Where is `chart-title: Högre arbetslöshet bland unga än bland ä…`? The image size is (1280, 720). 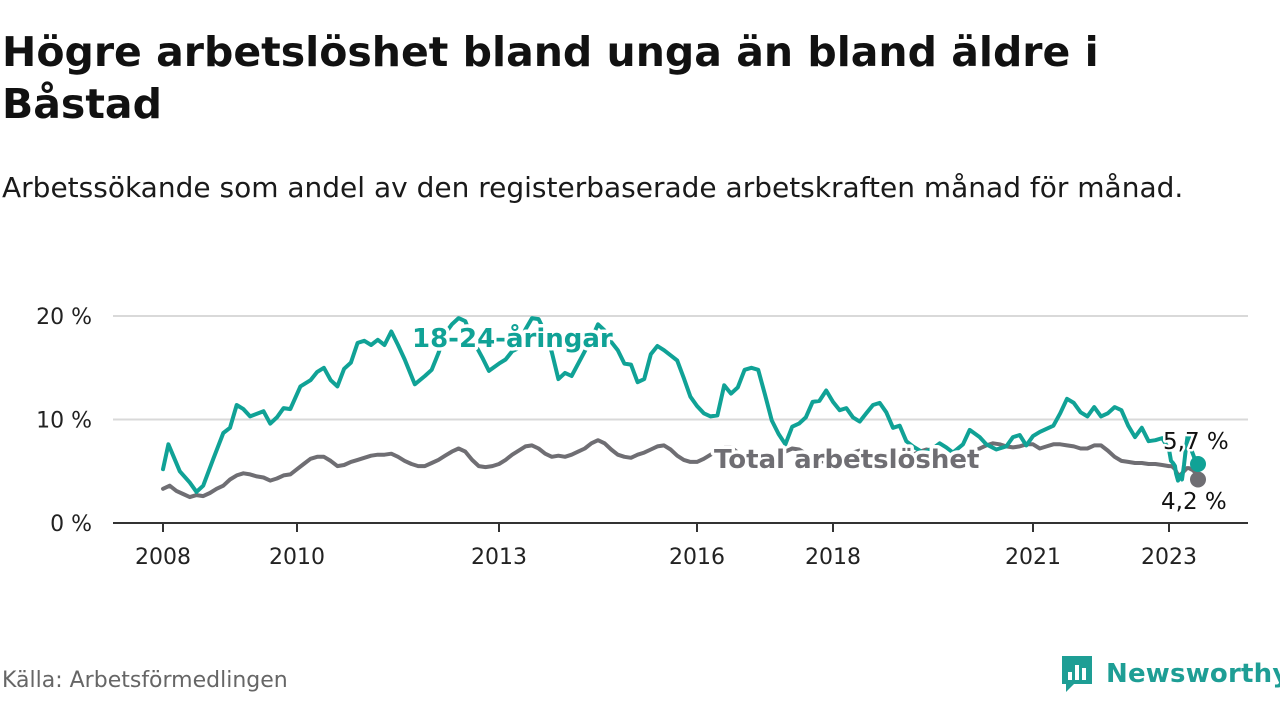 chart-title: Högre arbetslöshet bland unga än bland ä… is located at coordinates (550, 78).